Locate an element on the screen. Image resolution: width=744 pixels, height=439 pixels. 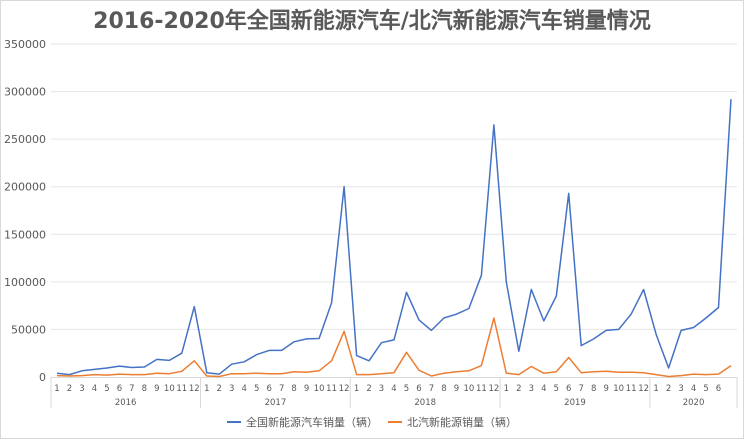
x-year-label: 2020 is located at coordinates (694, 403).